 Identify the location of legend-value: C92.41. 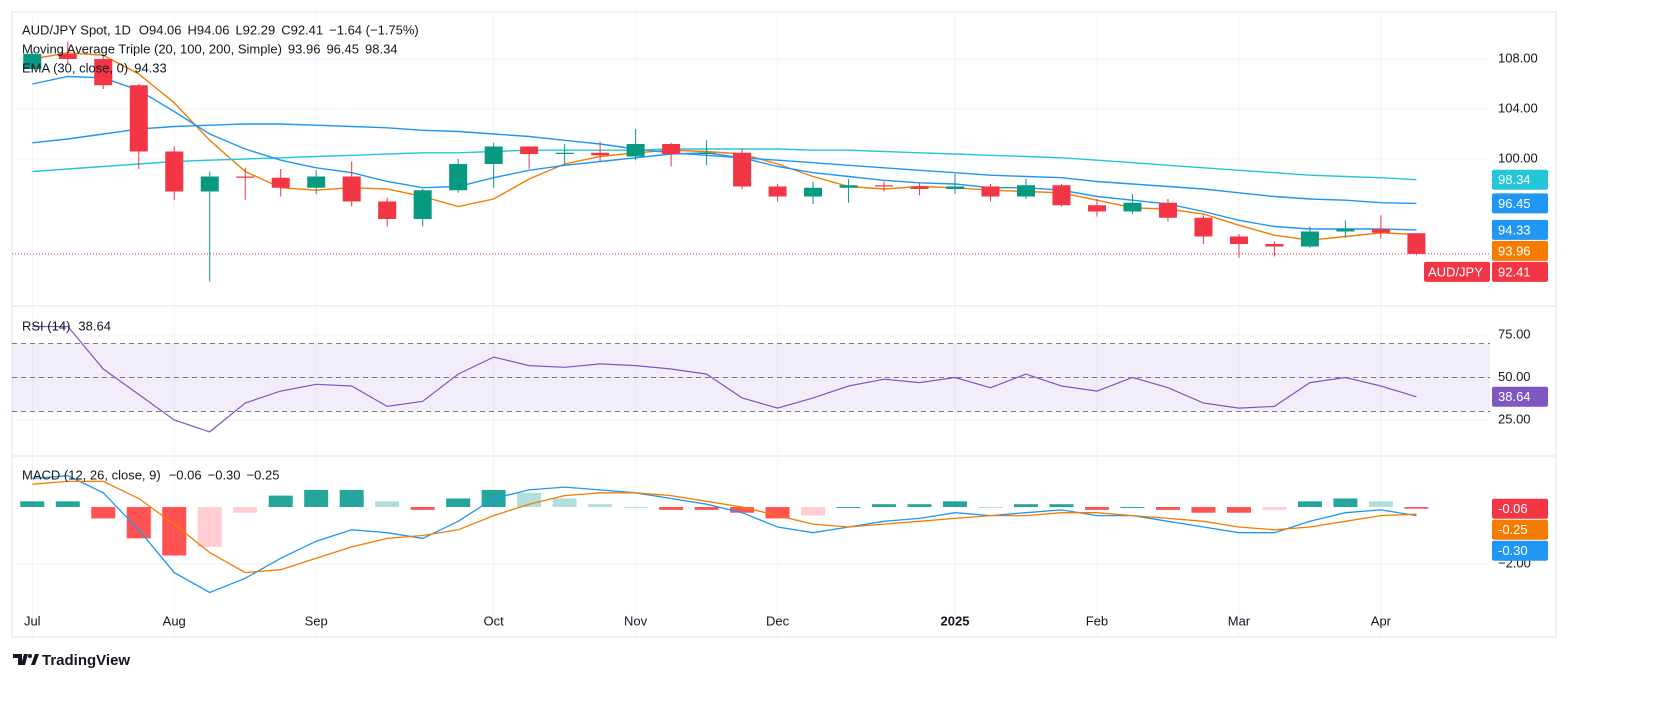
(302, 29).